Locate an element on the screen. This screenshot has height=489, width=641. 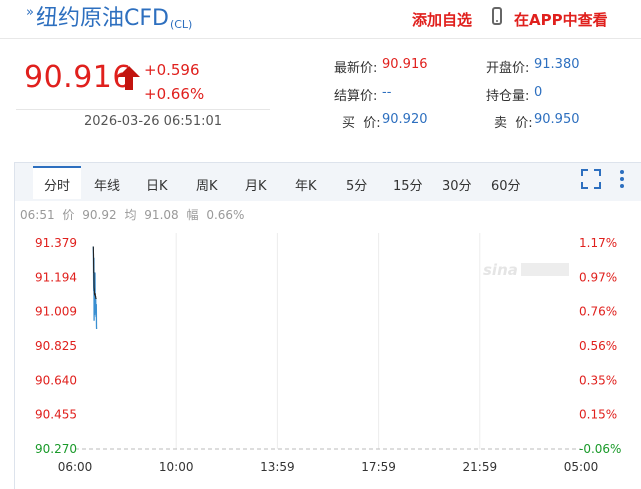
y-tick-label: 90.270 is located at coordinates (56, 449).